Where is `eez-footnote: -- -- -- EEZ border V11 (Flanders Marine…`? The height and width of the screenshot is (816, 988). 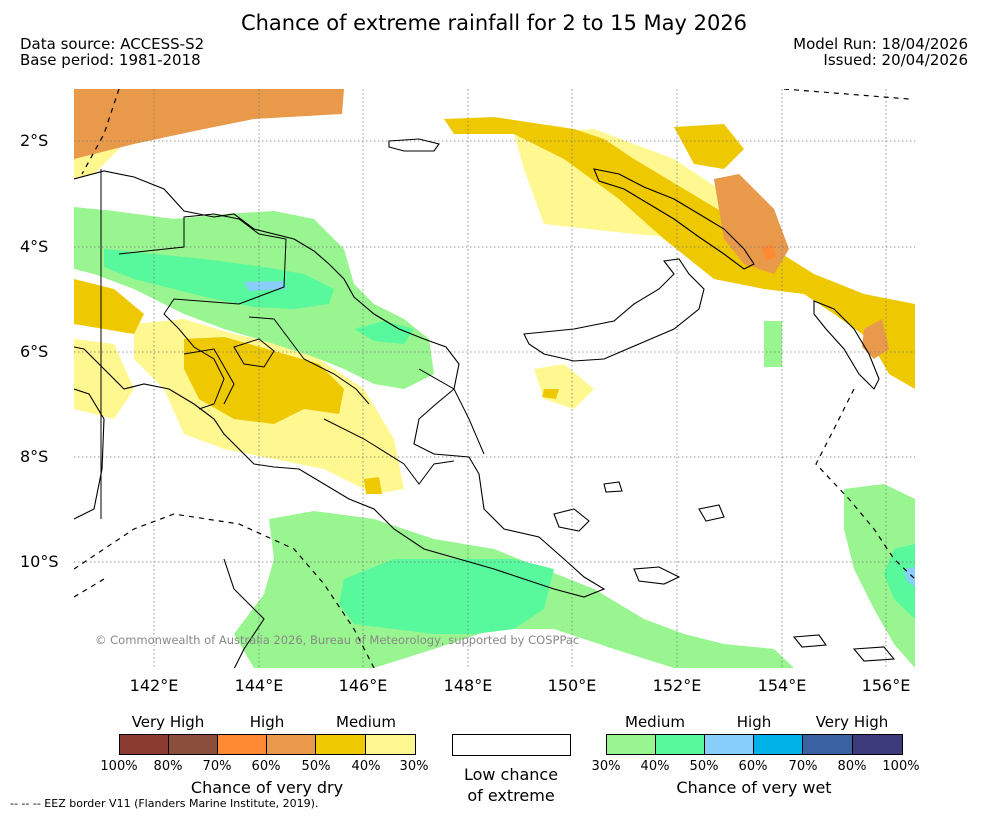
eez-footnote: -- -- -- EEZ border V11 (Flanders Marine… is located at coordinates (164, 803).